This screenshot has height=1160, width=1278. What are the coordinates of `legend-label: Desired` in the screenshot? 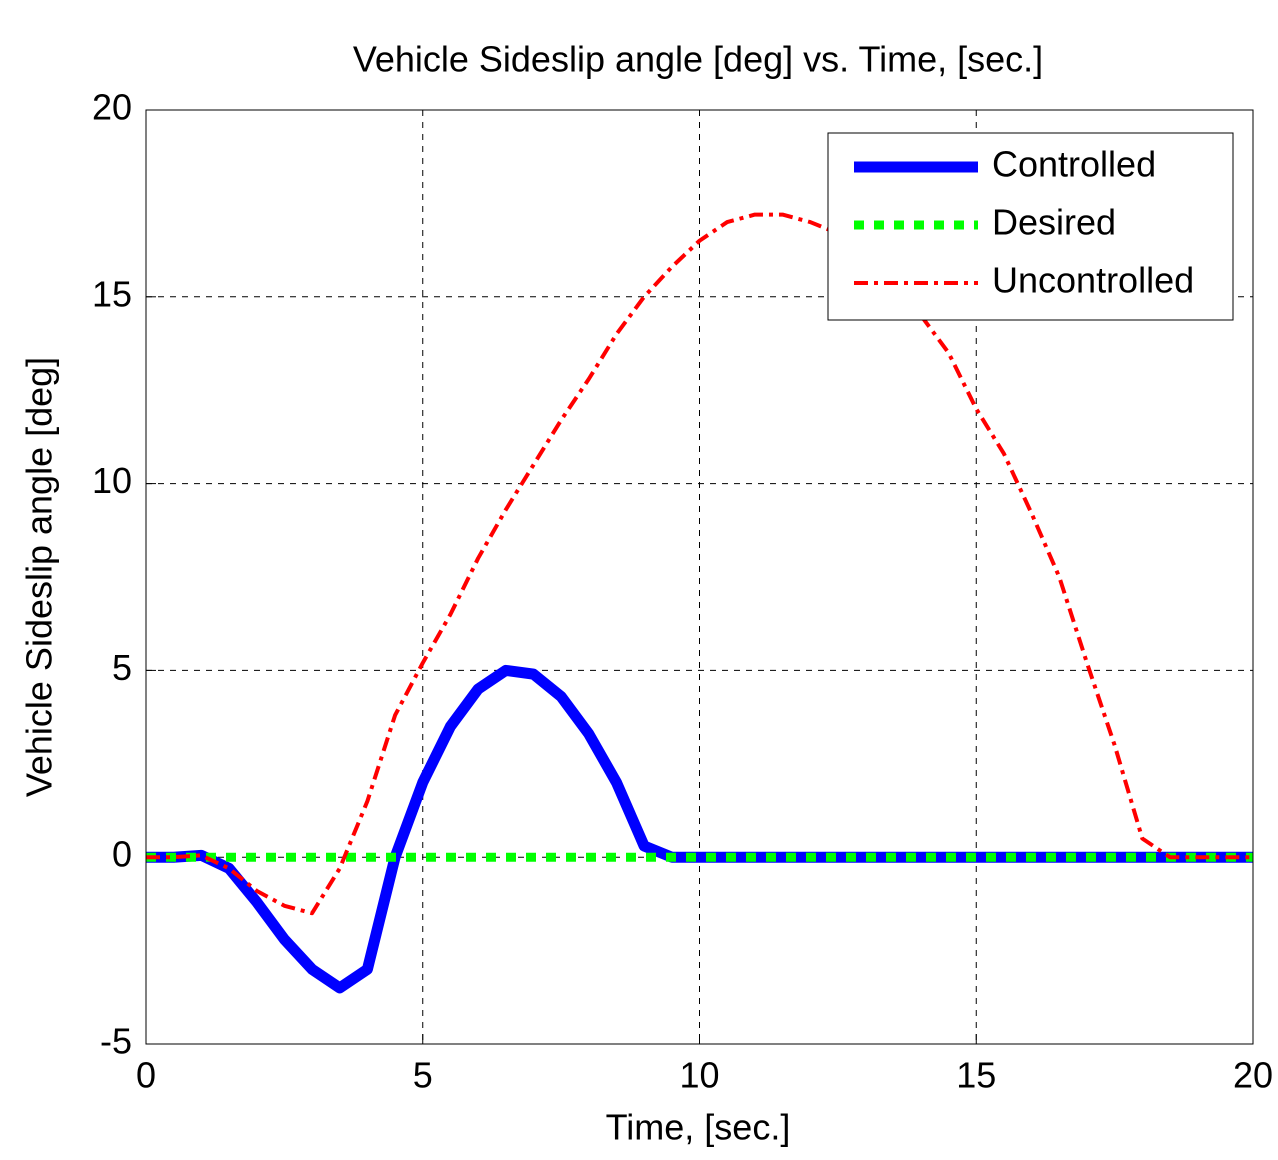 It's located at (1054, 222).